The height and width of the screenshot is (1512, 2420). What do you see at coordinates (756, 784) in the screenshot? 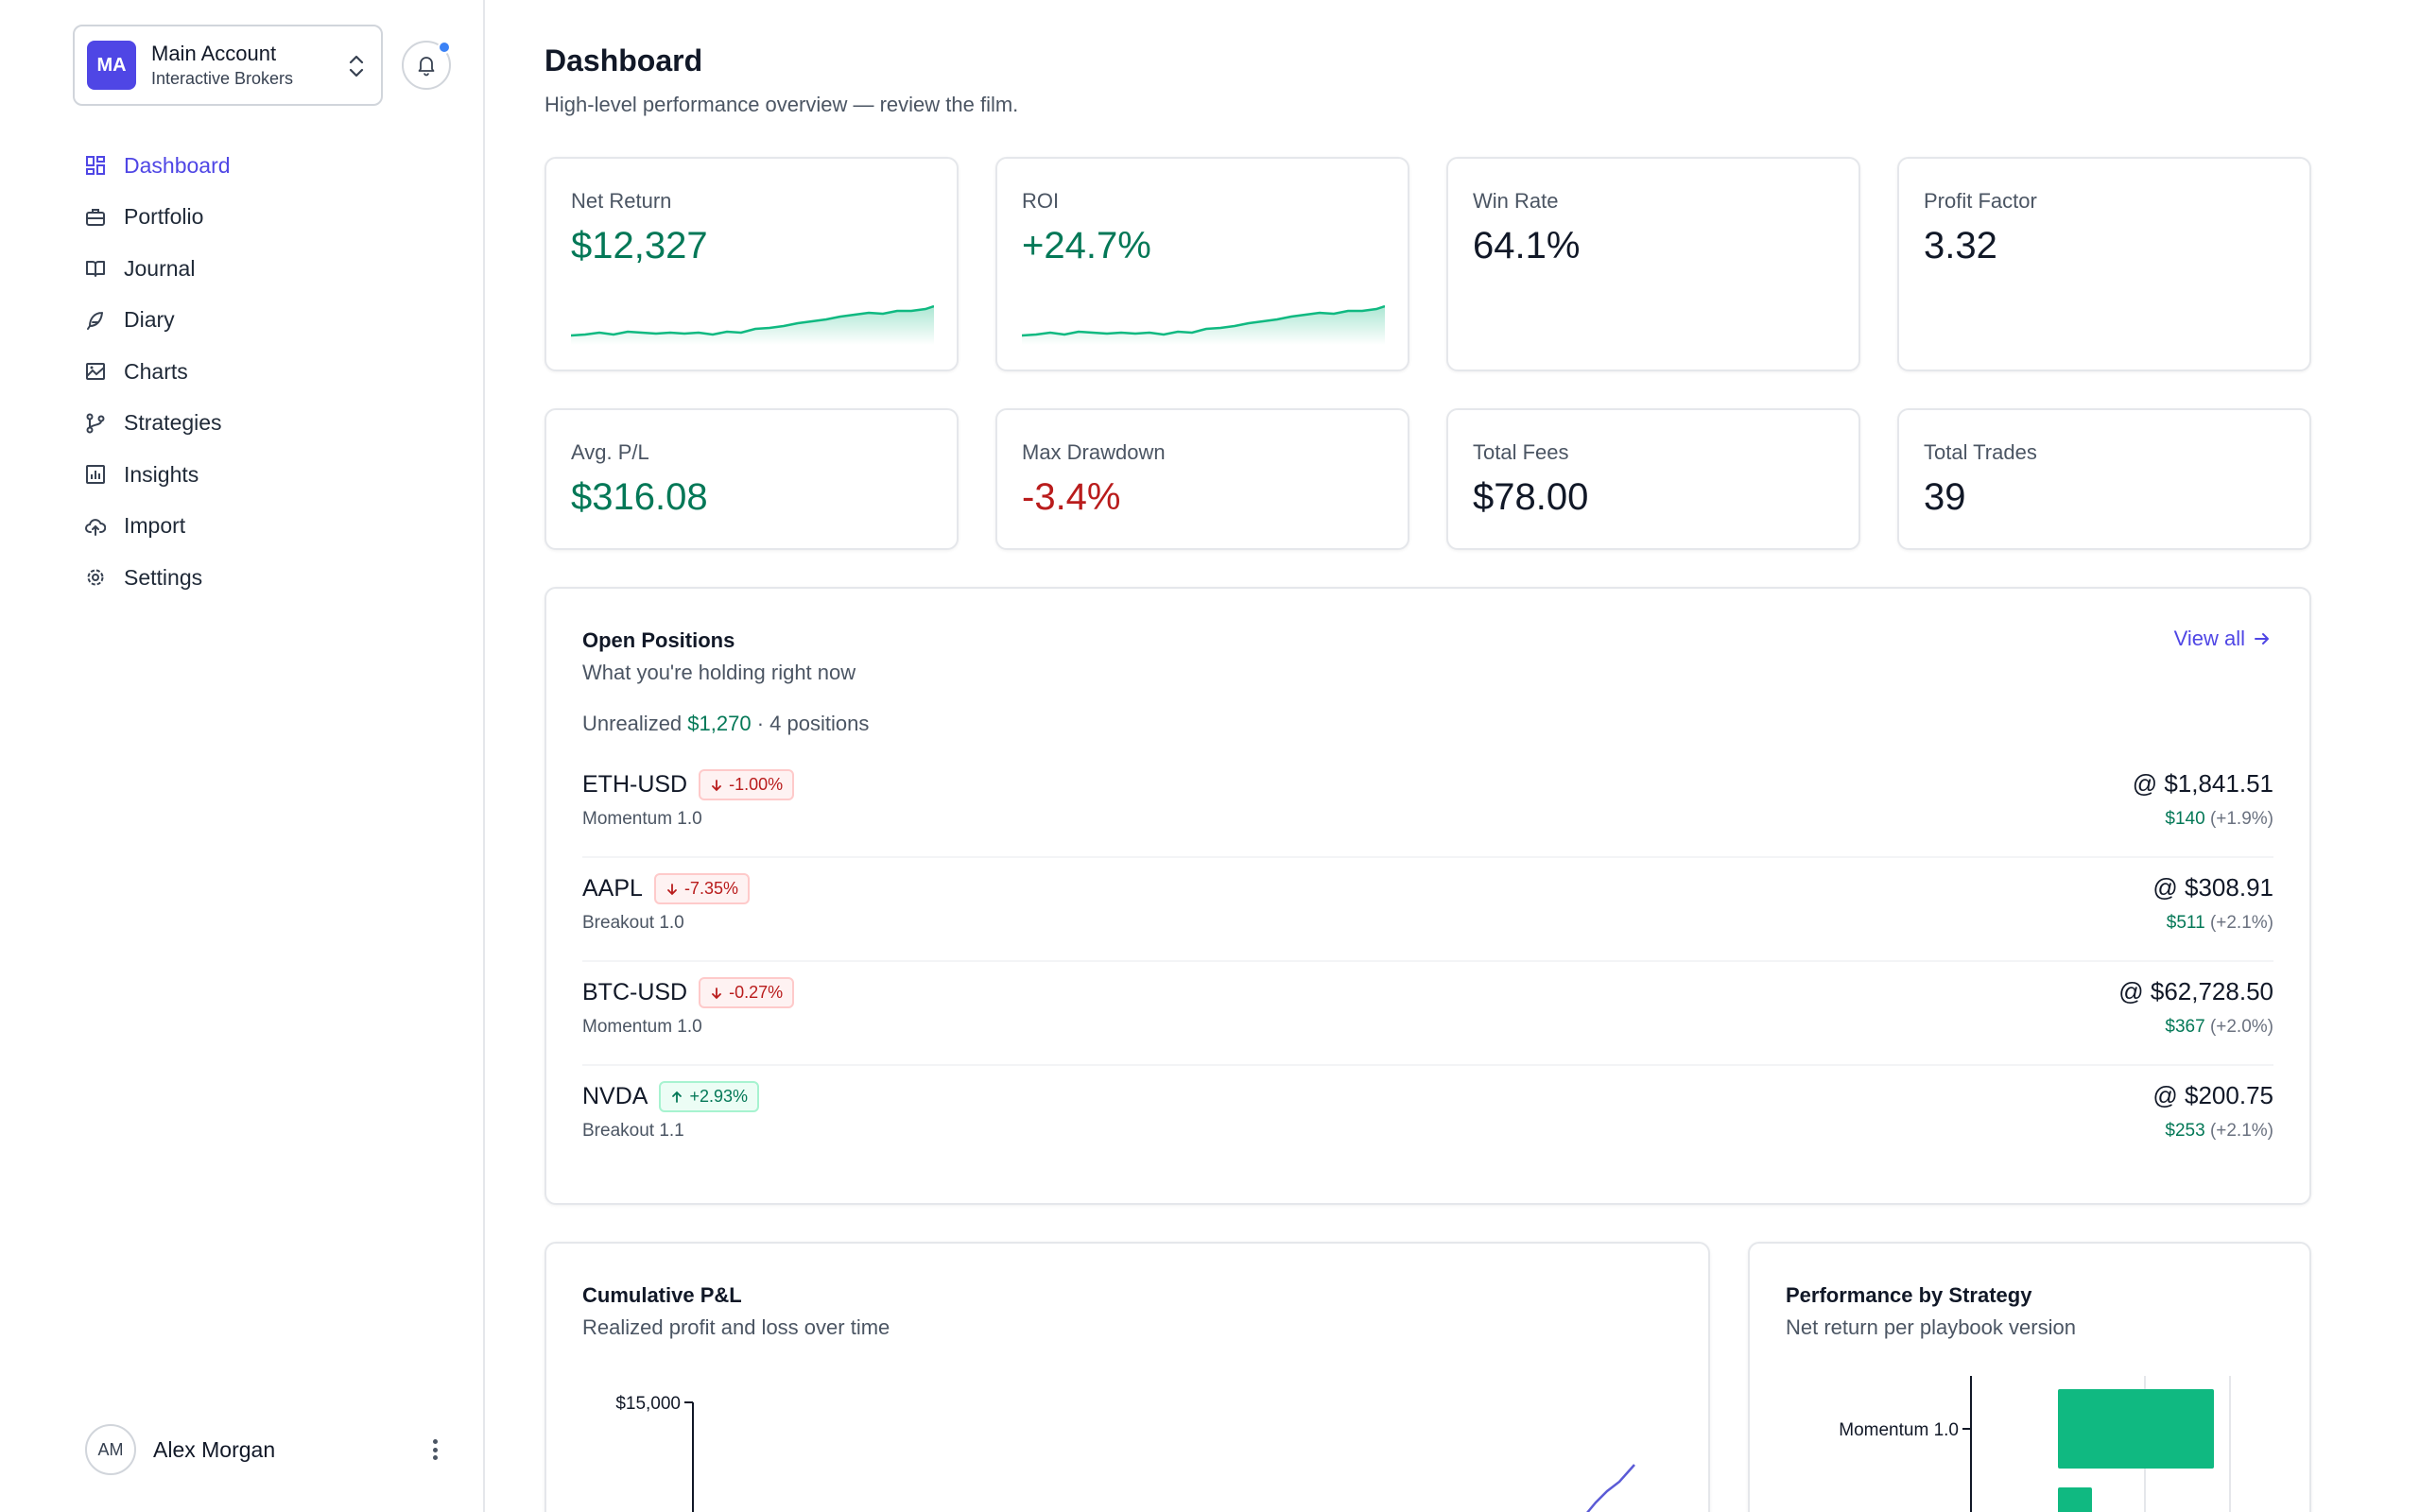
I see `change-value: -1.00%` at bounding box center [756, 784].